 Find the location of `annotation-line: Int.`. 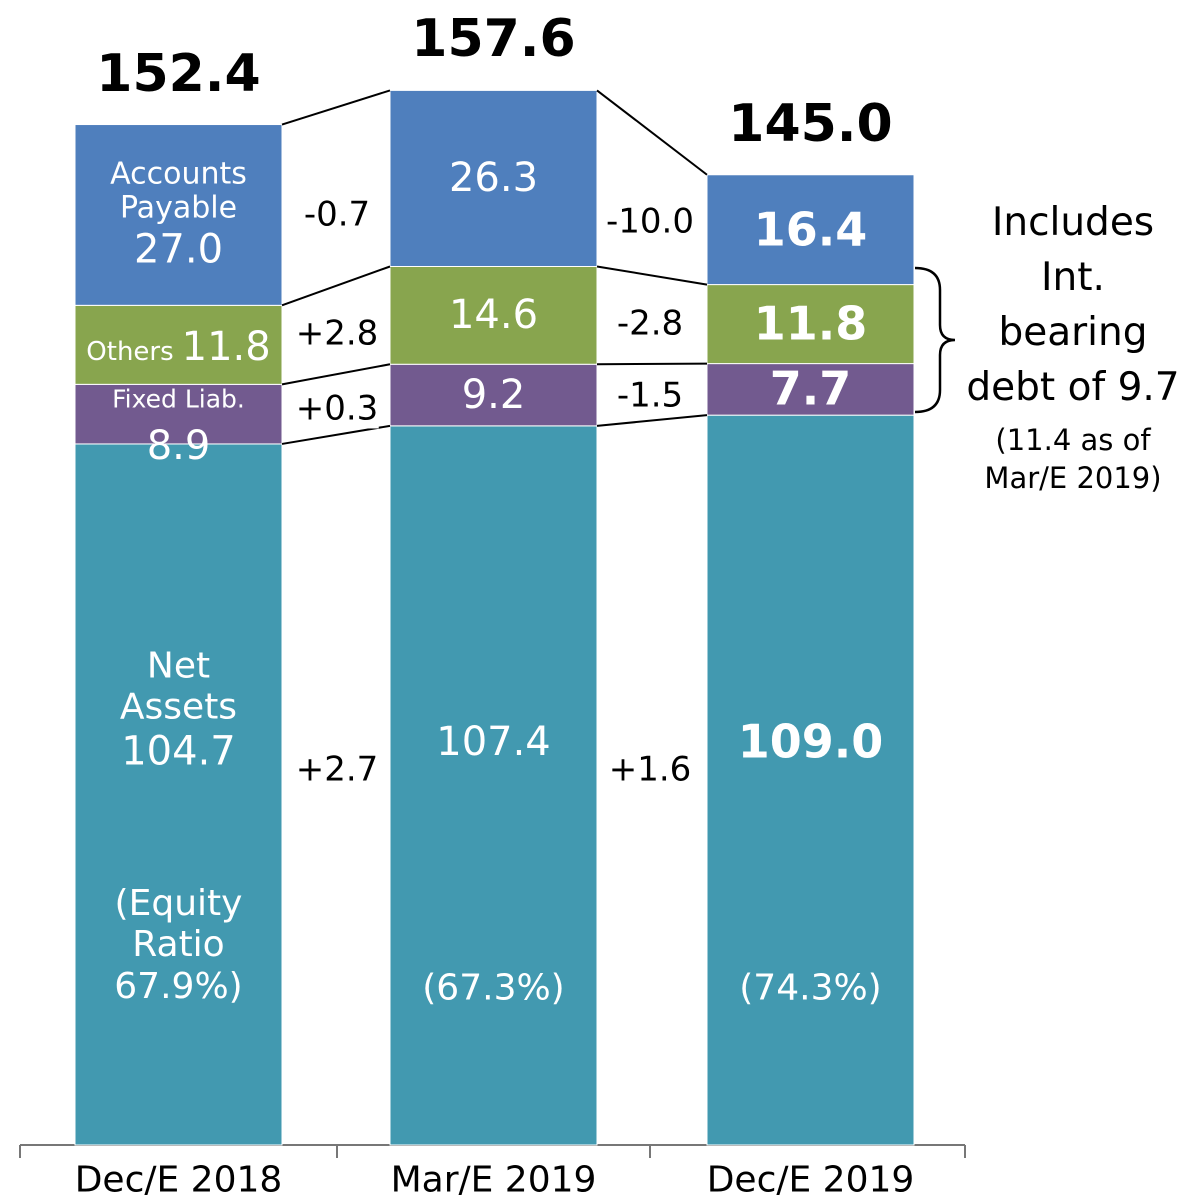

annotation-line: Int. is located at coordinates (1073, 277).